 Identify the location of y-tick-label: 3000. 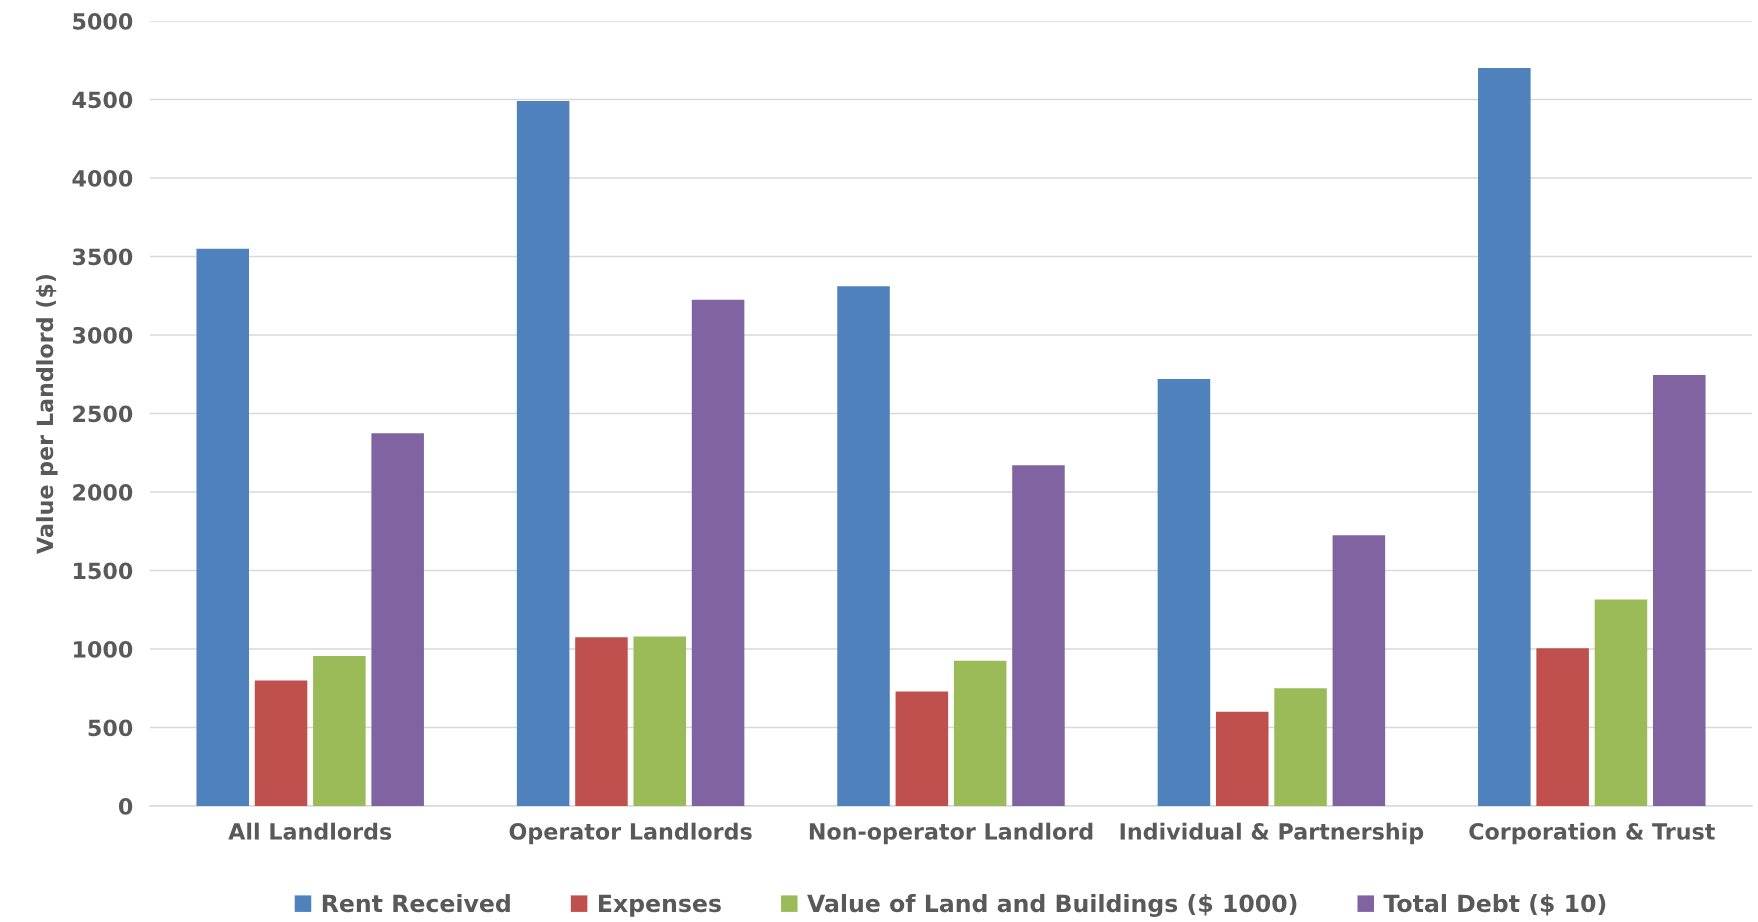
(102, 335).